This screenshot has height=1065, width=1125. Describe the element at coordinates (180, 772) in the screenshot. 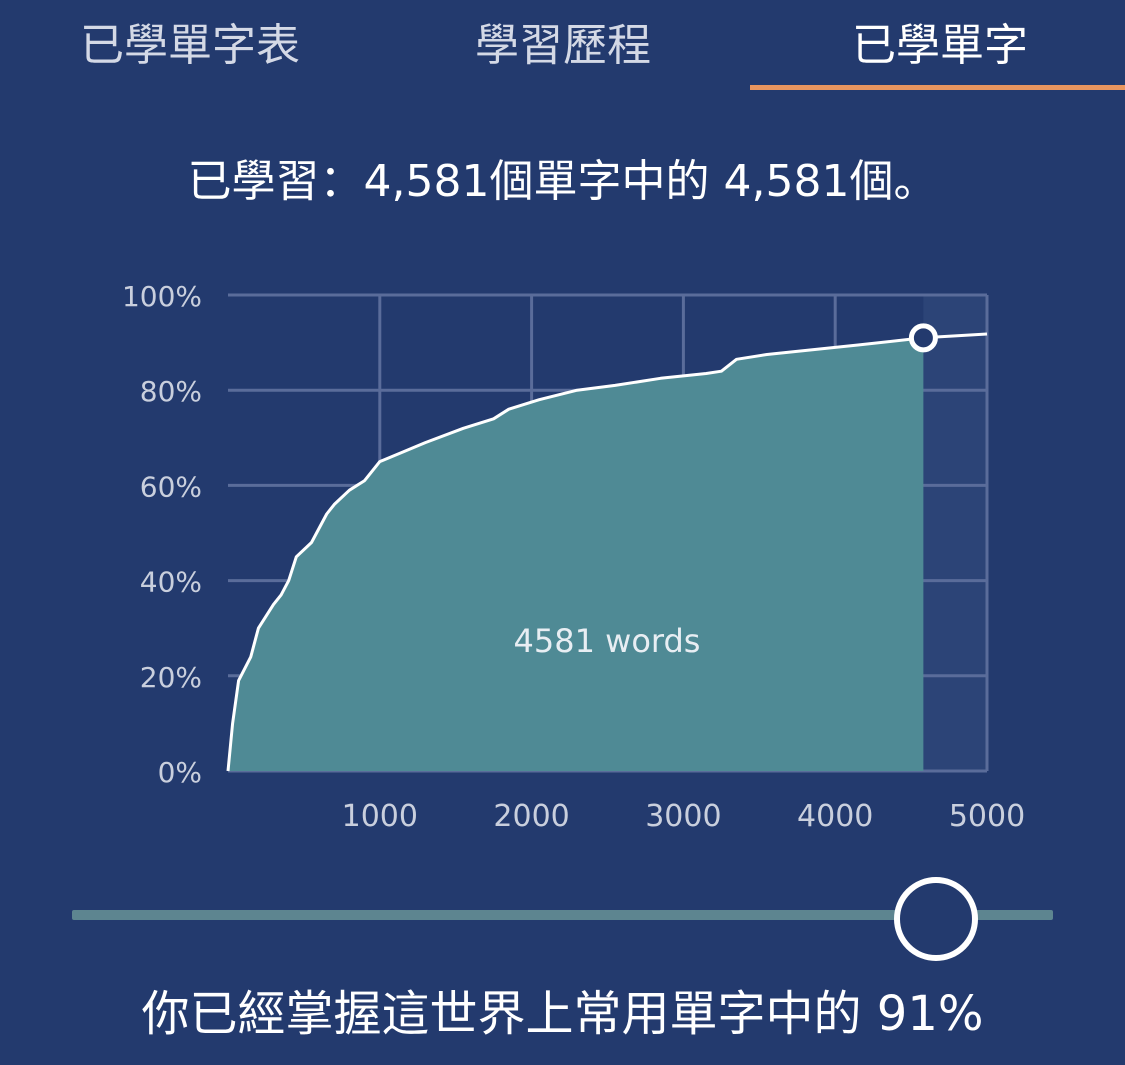

I see `y-tick-label: 0%` at that location.